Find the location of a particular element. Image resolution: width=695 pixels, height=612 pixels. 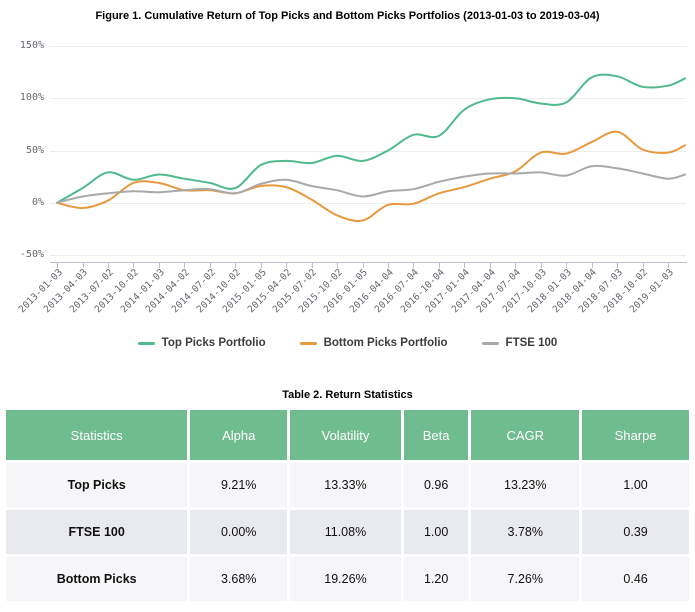

cell-volatility: 19.26% is located at coordinates (345, 579).